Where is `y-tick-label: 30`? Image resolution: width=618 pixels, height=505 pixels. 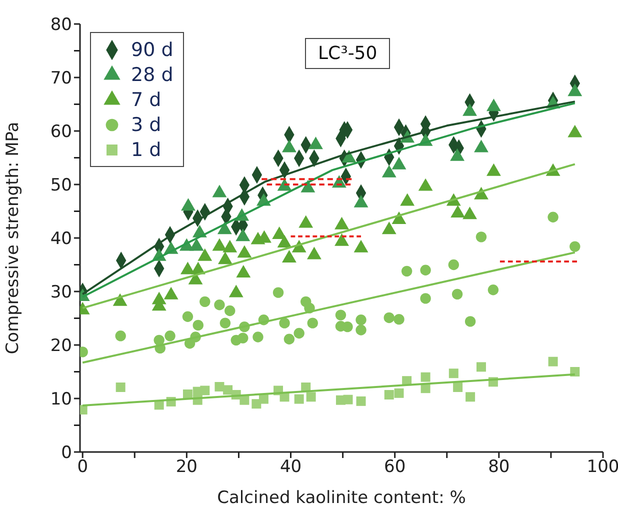 y-tick-label: 30 is located at coordinates (61, 292).